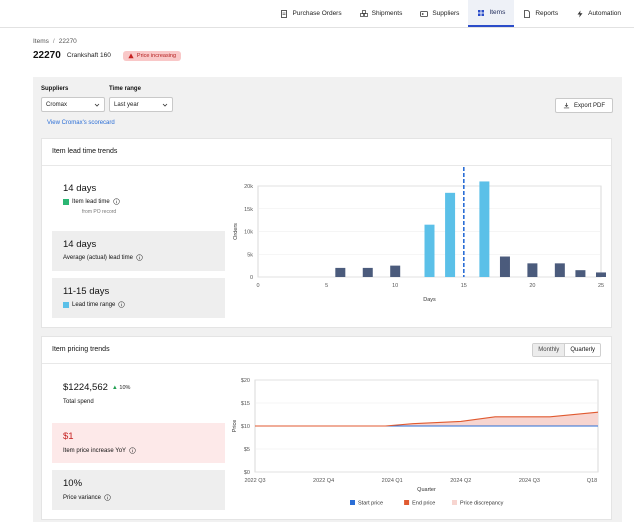  Describe the element at coordinates (138, 298) in the screenshot. I see `lead-time-range-stat: 11-15 days Lead time range` at that location.